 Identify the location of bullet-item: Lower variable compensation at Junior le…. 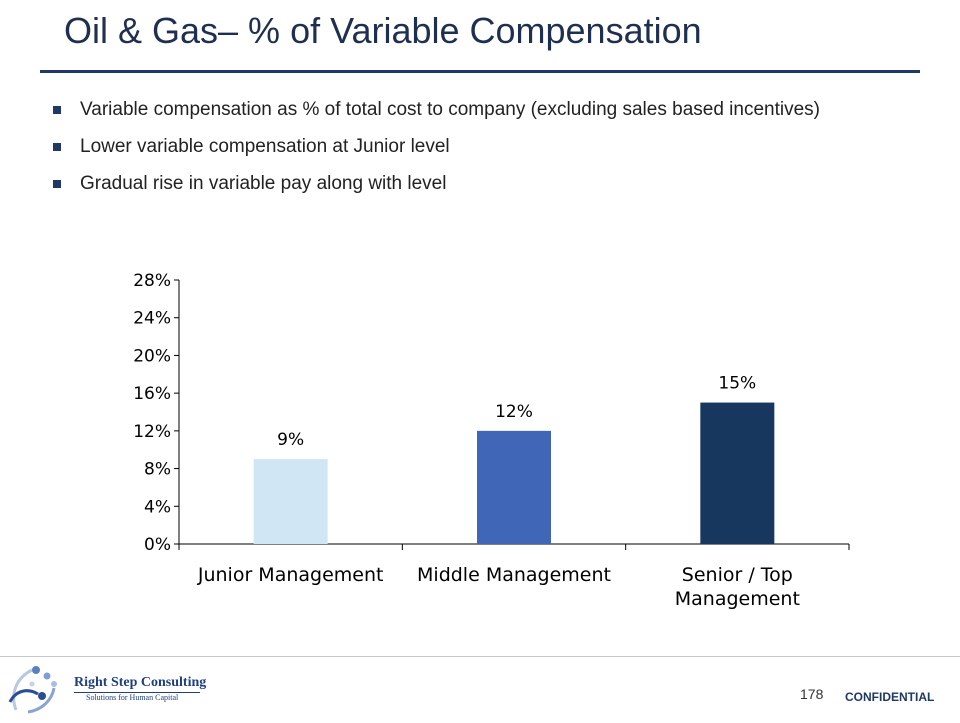
(478, 147).